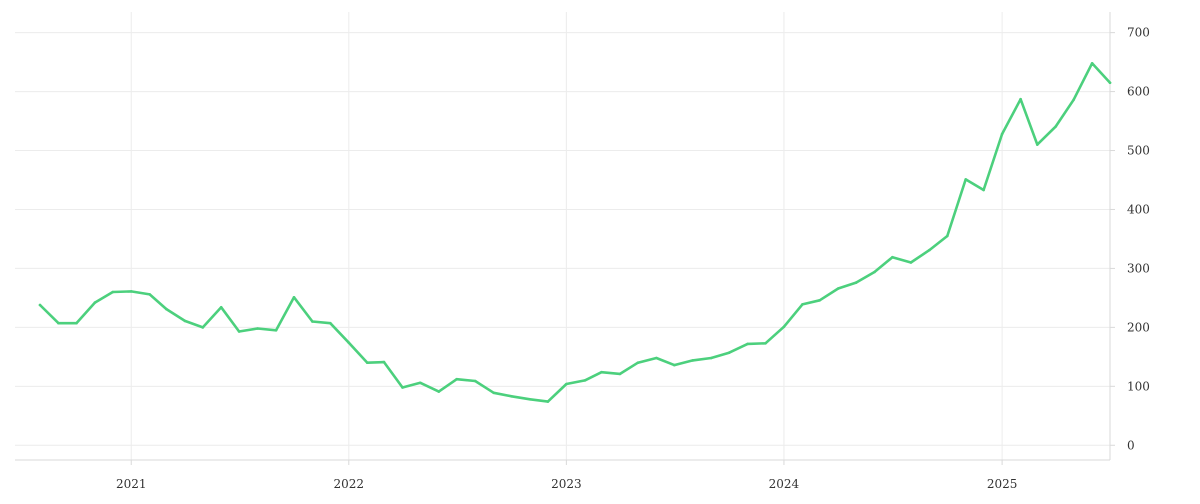 The width and height of the screenshot is (1200, 504). I want to click on y-tick-label: 0, so click(1131, 445).